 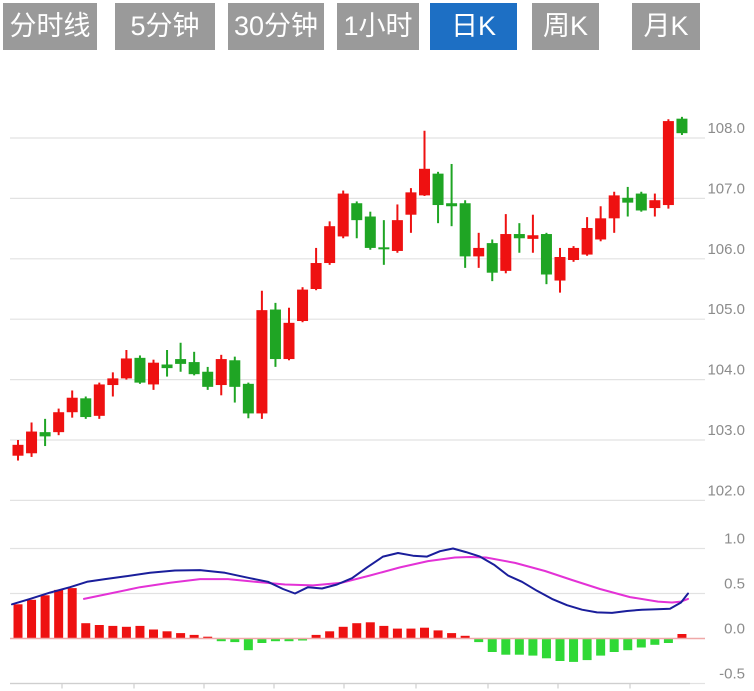 I want to click on tab-30min: 30分钟, so click(x=276, y=26).